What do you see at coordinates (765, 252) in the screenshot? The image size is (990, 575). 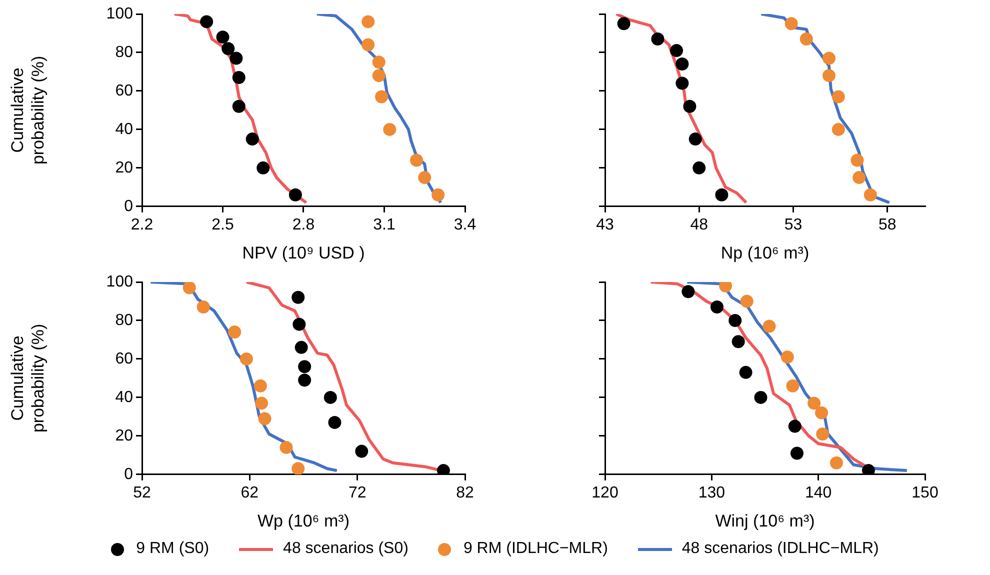 I see `x-axis-title: Np (10⁶ m³)` at bounding box center [765, 252].